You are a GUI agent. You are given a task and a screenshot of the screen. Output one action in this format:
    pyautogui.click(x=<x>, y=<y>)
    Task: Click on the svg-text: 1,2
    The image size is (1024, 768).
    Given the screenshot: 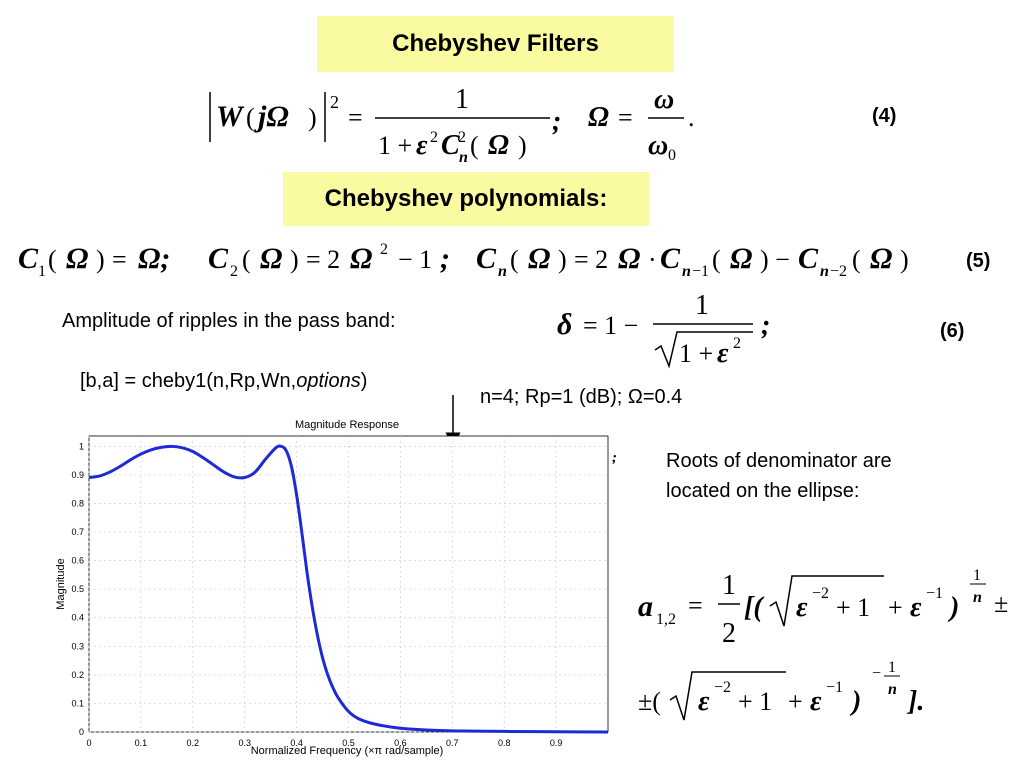 What is the action you would take?
    pyautogui.click(x=666, y=619)
    